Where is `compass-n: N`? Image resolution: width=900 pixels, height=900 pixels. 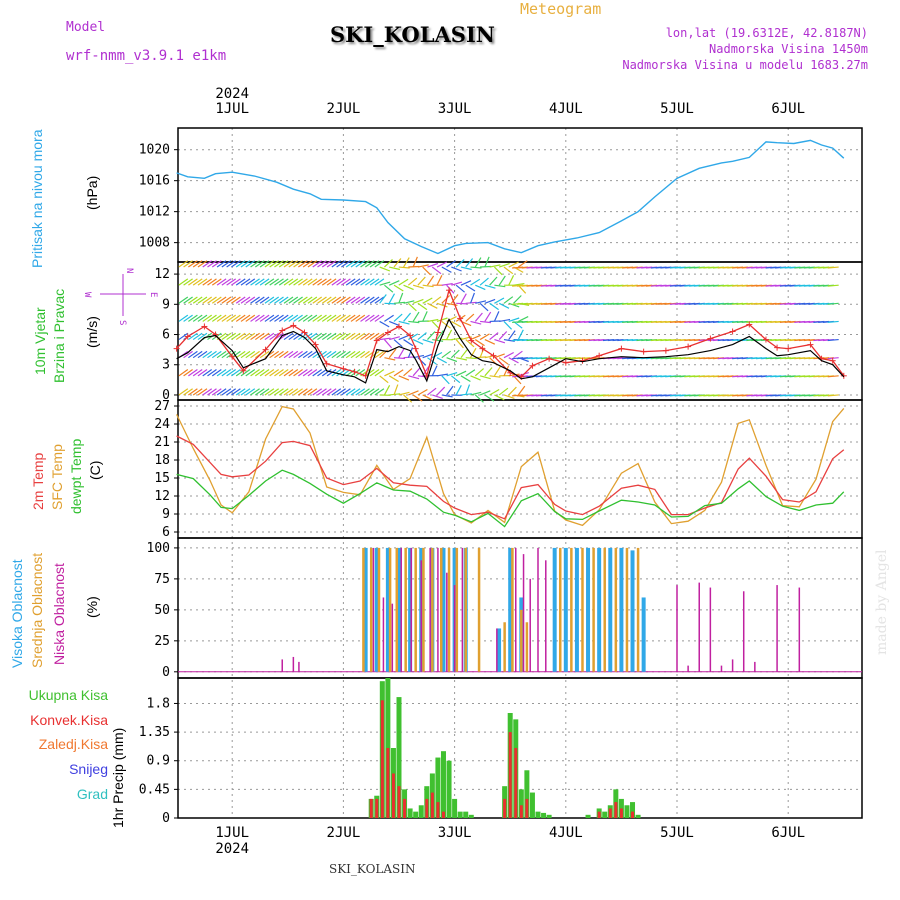 compass-n: N is located at coordinates (129, 270).